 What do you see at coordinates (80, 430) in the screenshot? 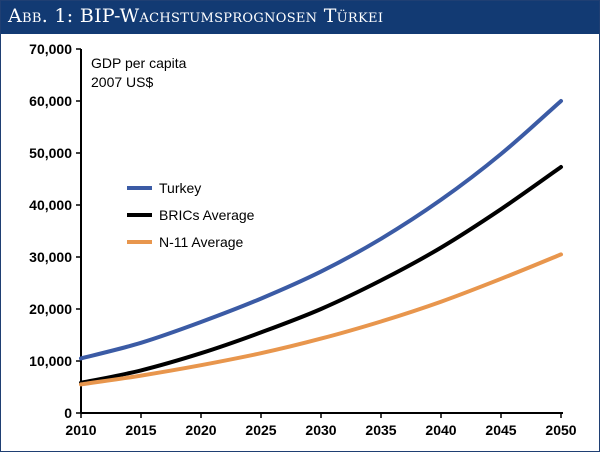
I see `x-tick-label: 2010` at bounding box center [80, 430].